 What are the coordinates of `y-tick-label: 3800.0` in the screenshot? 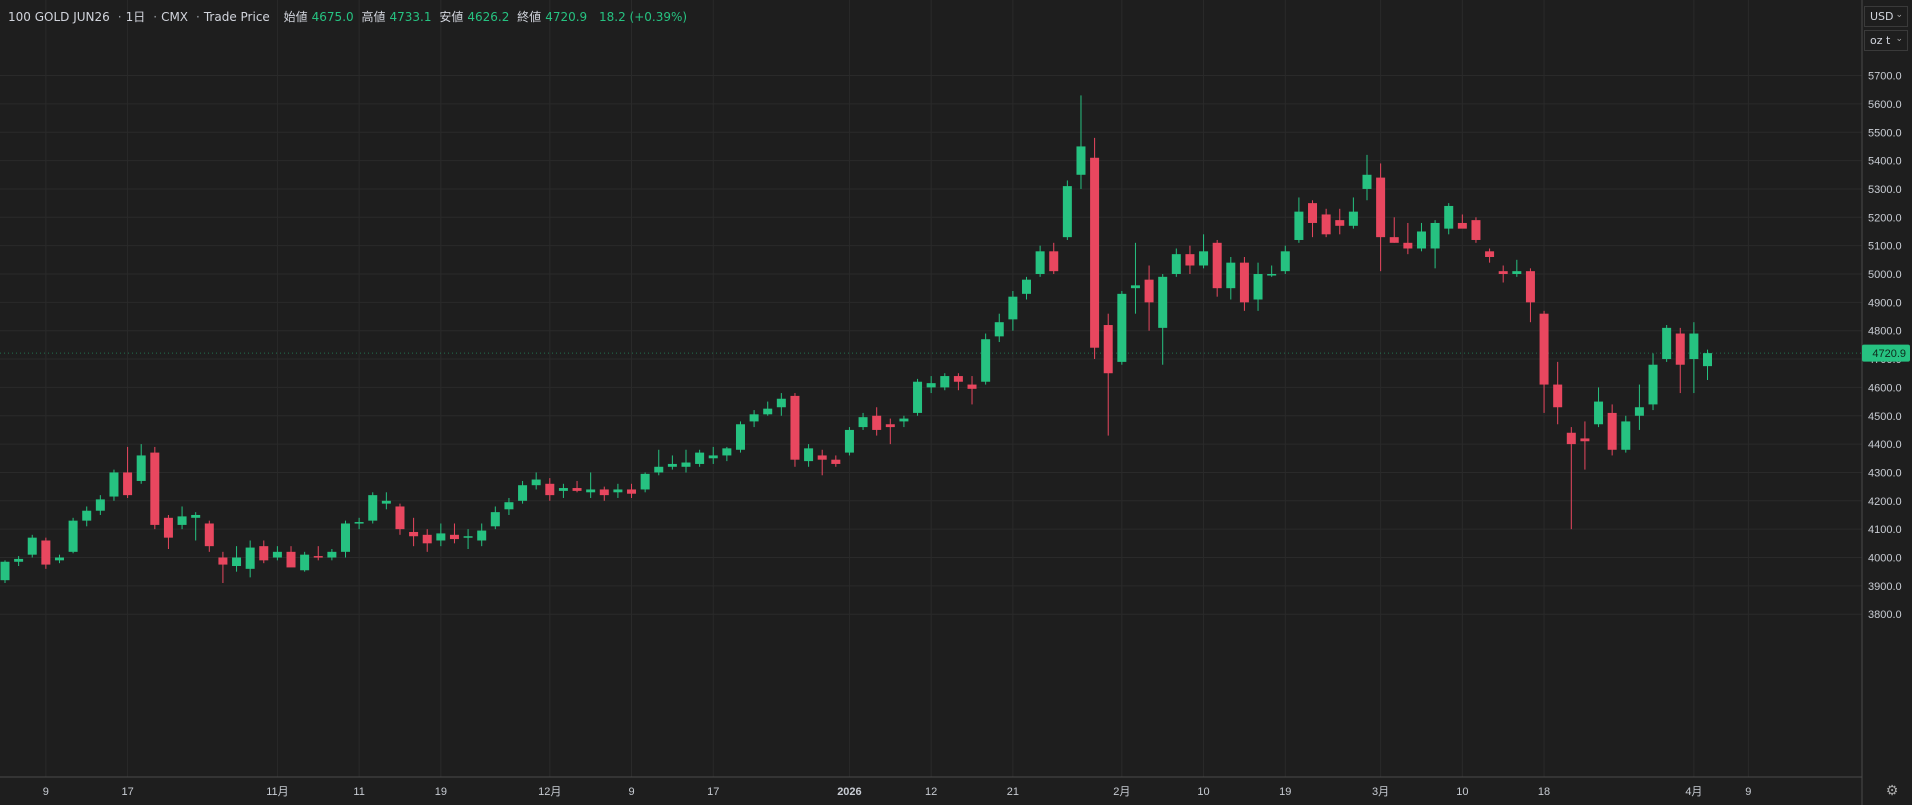 It's located at (1885, 615).